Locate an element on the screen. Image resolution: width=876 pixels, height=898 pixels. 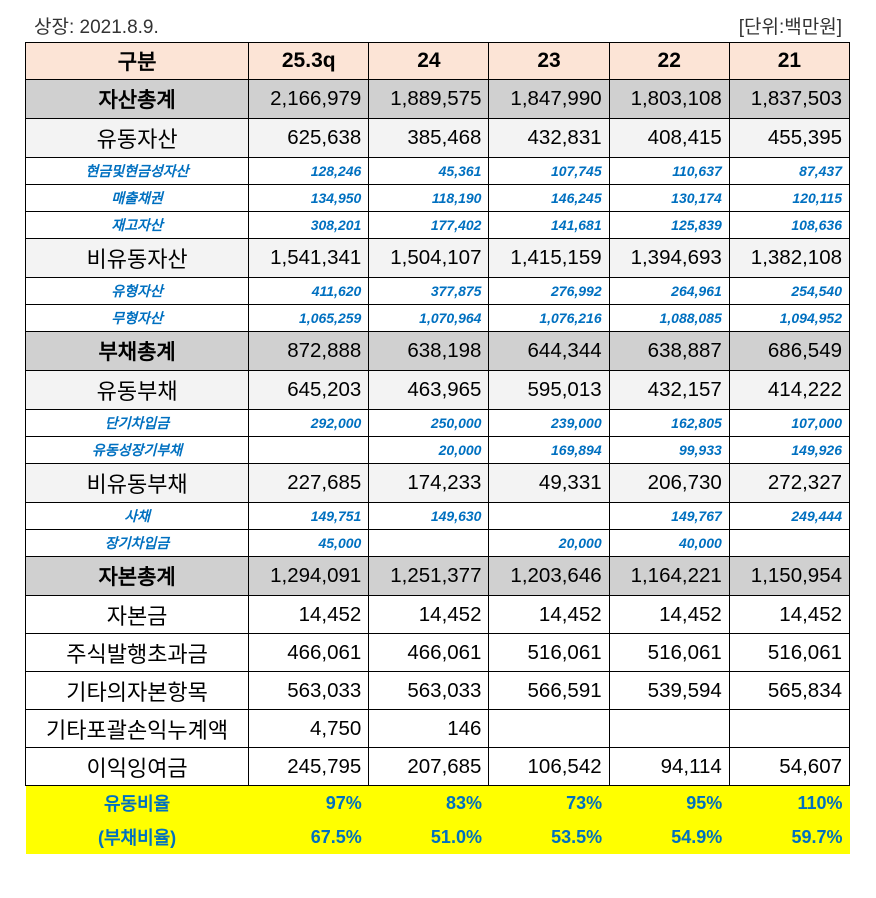
row-label: 이익잉여금 is located at coordinates (137, 766).